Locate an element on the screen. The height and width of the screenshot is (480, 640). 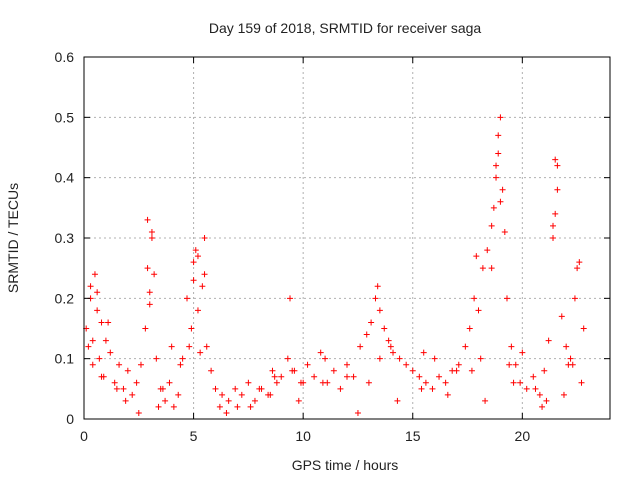
y-tick-label: 0.2 is located at coordinates (65, 298).